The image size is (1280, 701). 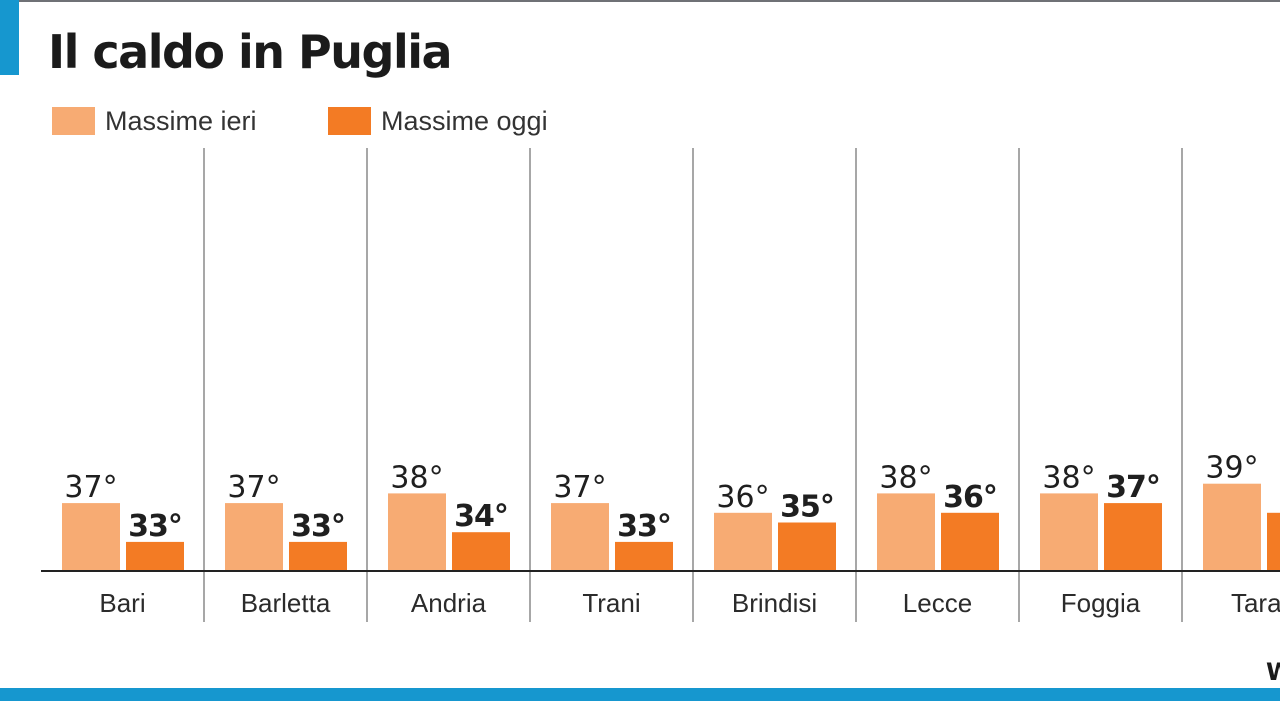 I want to click on category-label: Barletta, so click(x=286, y=603).